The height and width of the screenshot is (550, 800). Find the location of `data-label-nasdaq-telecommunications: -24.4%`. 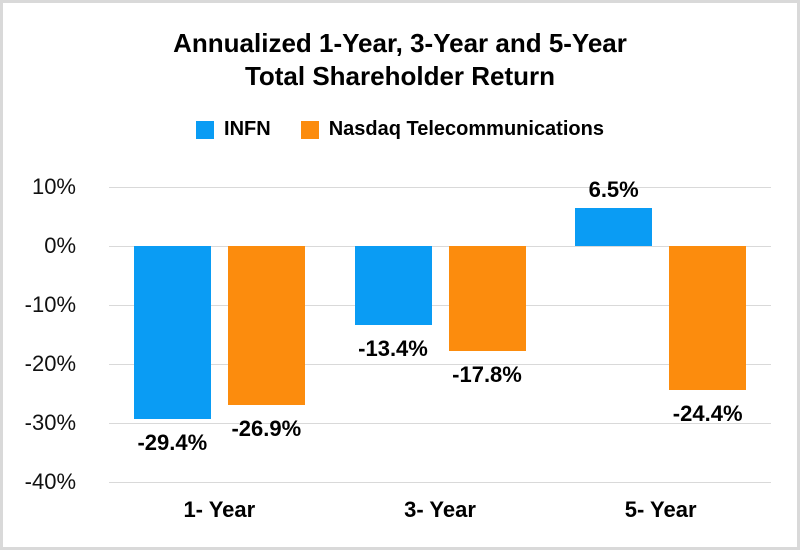

data-label-nasdaq-telecommunications: -24.4% is located at coordinates (707, 413).